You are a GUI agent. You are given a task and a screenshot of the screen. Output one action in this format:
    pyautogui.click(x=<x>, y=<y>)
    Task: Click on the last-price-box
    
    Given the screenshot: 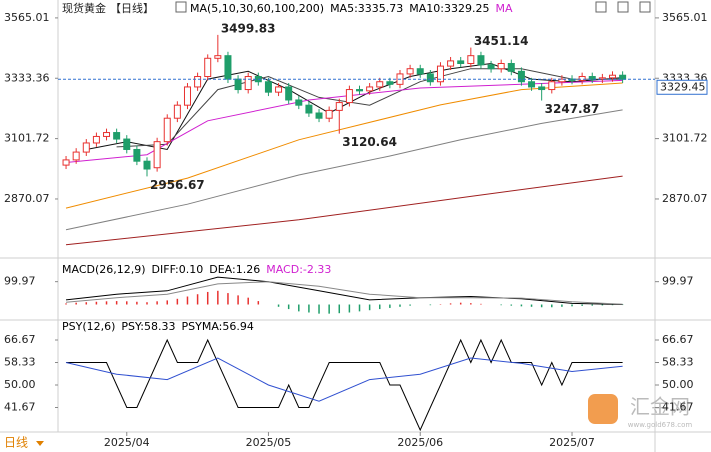 What is the action you would take?
    pyautogui.click(x=682, y=87)
    